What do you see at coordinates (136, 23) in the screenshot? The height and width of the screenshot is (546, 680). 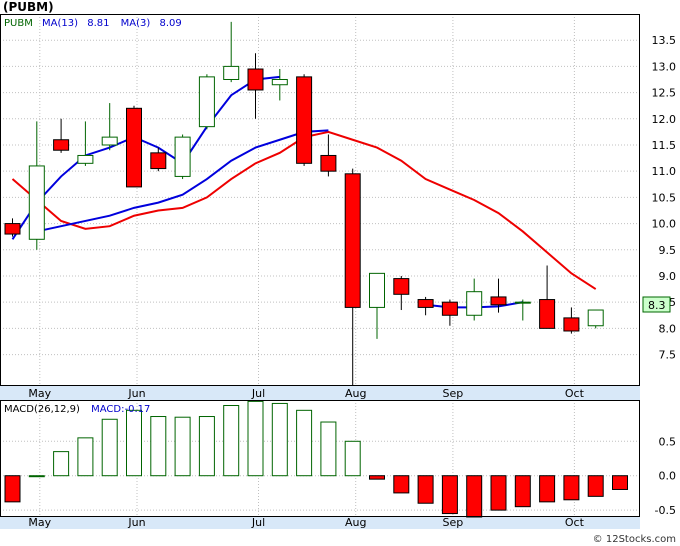 I see `legend-ma3: MA(3)` at bounding box center [136, 23].